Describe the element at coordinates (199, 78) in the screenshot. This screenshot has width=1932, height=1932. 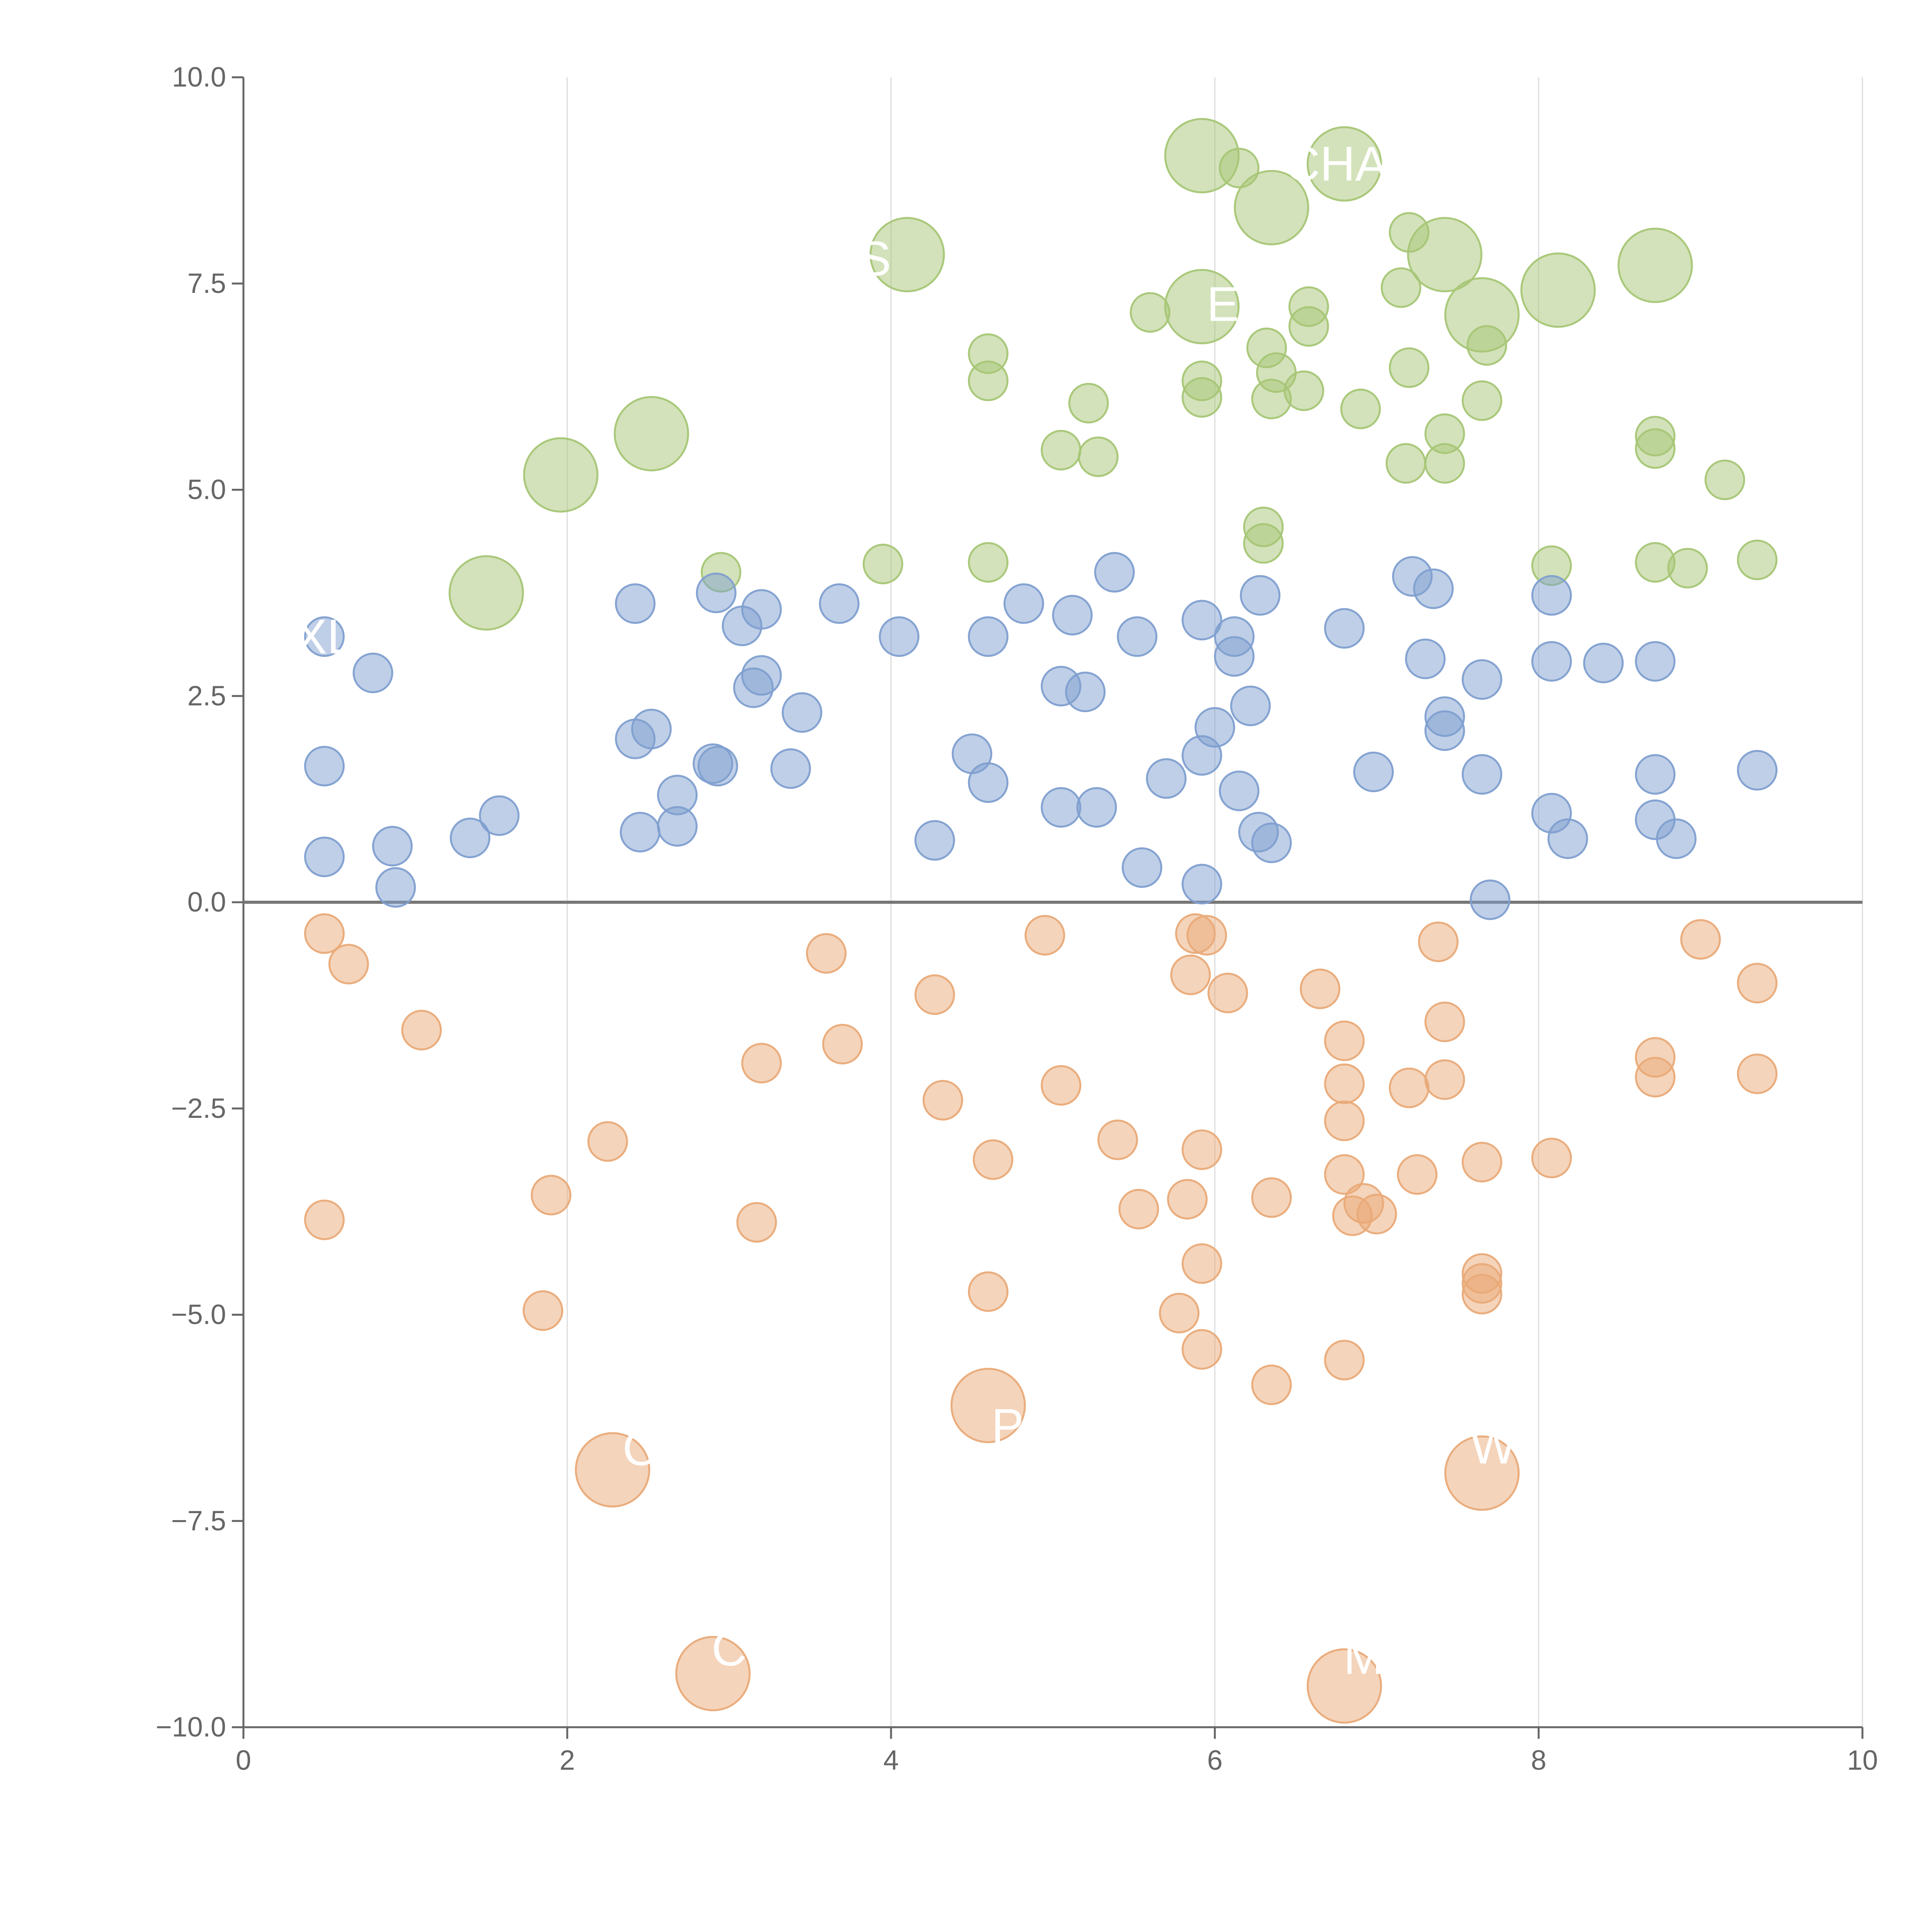
I see `y-tick-label: 10.0` at that location.